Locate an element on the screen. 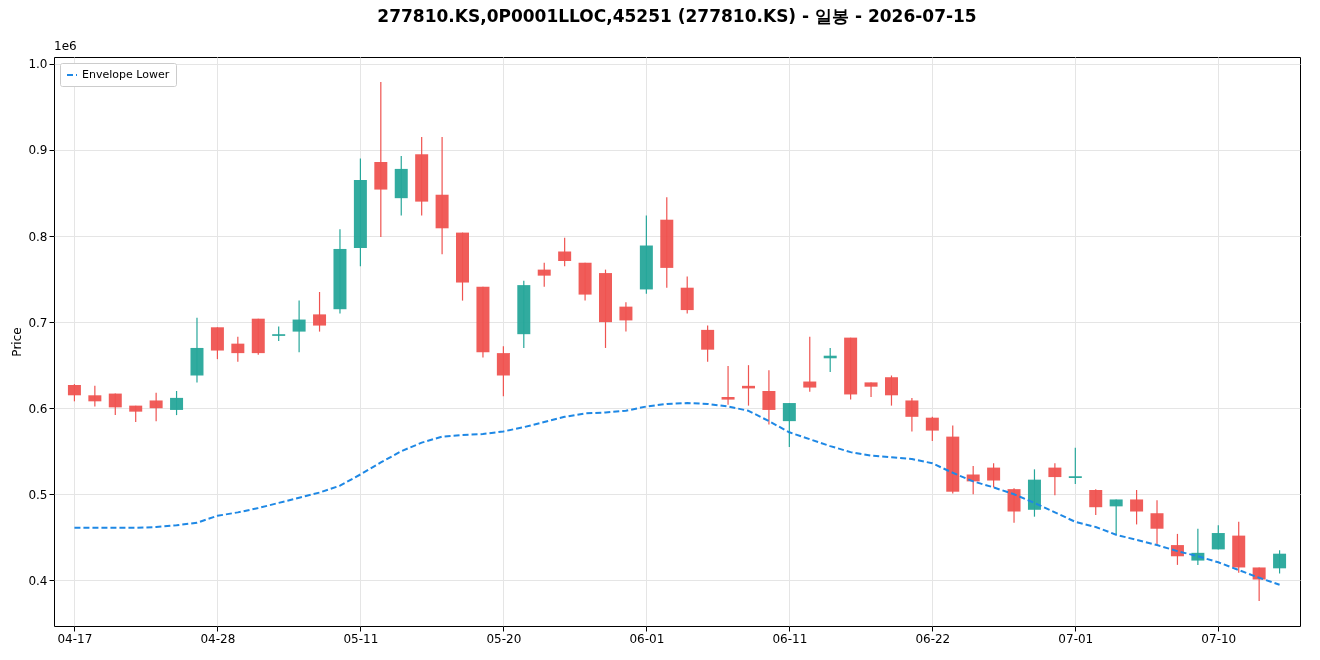  y-tick-label: 0.4 is located at coordinates (38, 580).